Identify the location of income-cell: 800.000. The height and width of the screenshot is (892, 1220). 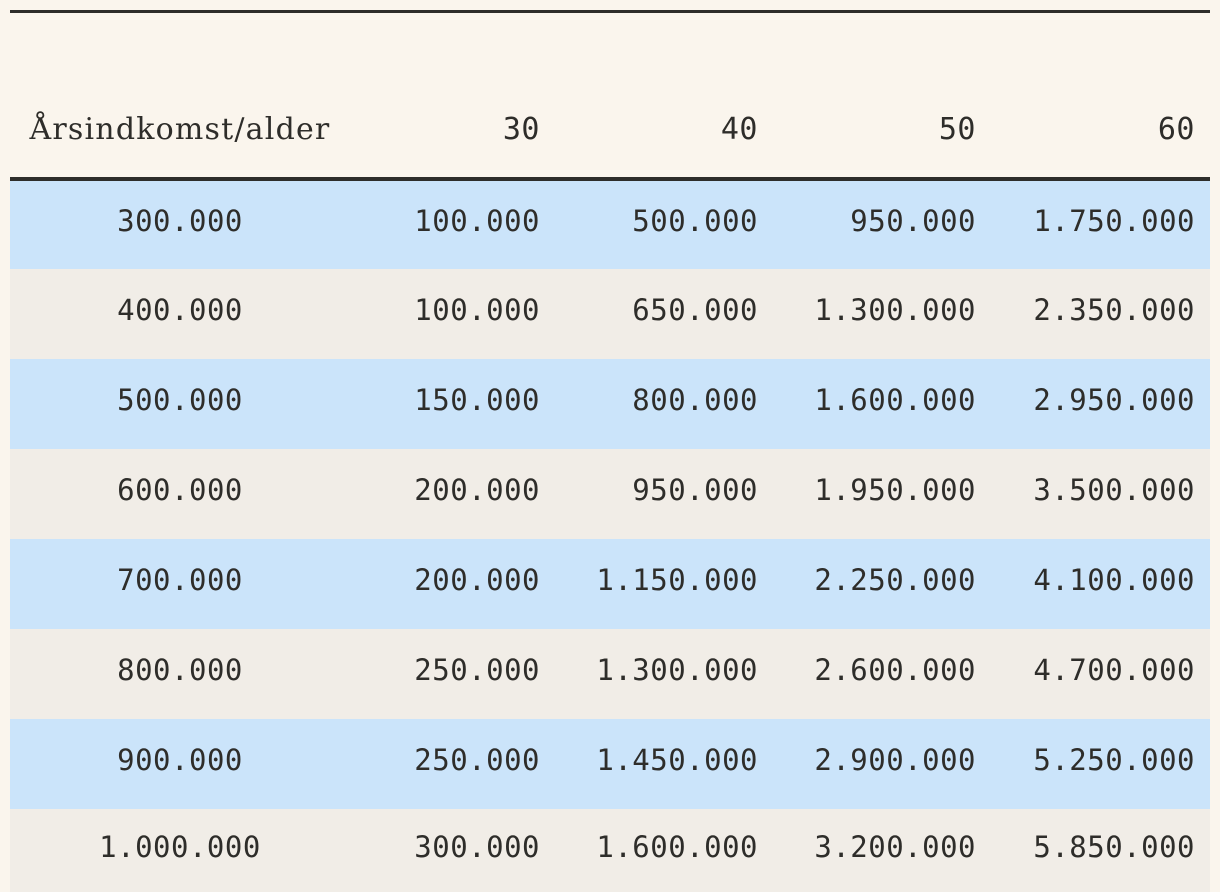
(180, 670).